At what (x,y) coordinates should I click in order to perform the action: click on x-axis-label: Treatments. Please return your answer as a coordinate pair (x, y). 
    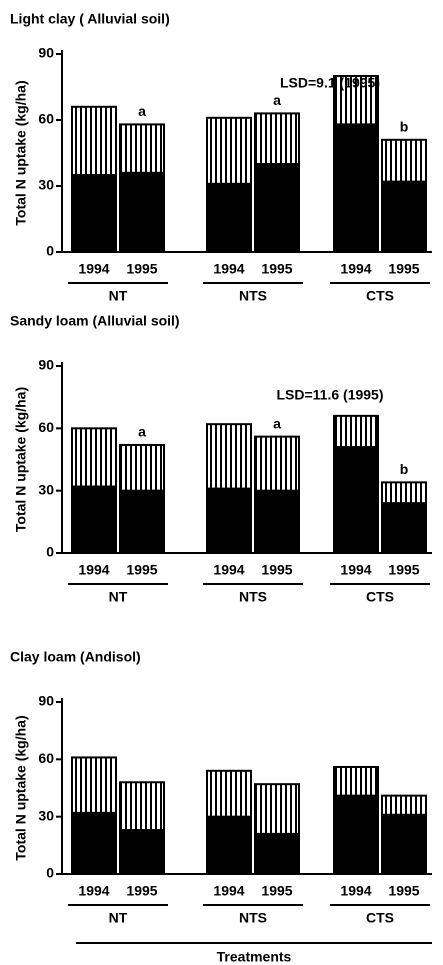
    Looking at the image, I should click on (254, 957).